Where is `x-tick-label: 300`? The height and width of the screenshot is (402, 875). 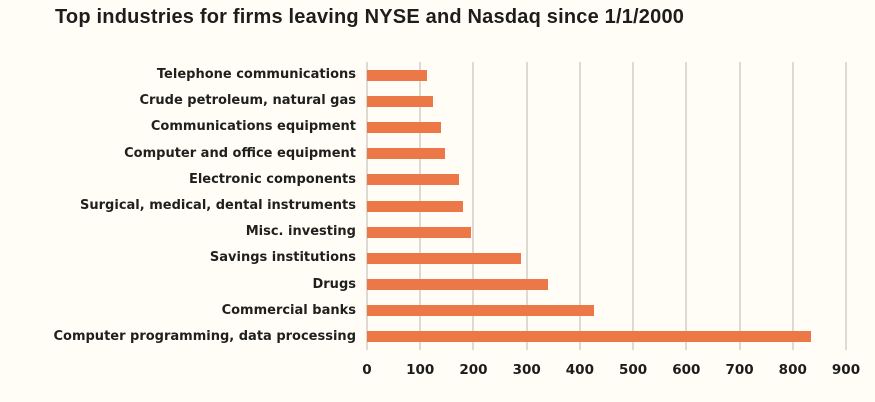 x-tick-label: 300 is located at coordinates (526, 370).